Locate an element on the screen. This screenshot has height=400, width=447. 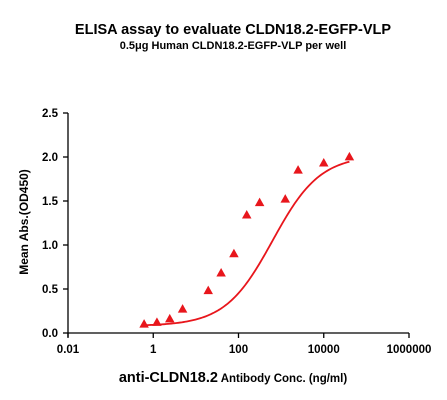
x-tick-label: 100 is located at coordinates (238, 350).